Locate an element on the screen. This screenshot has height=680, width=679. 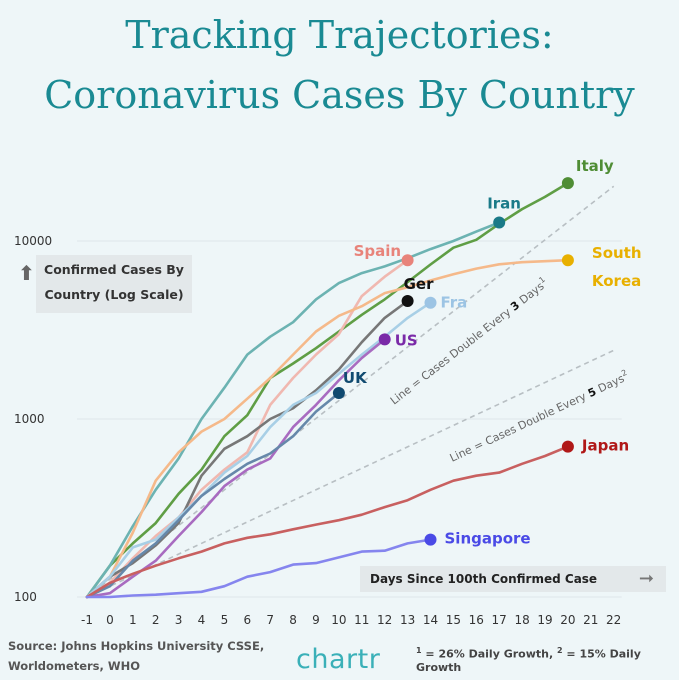
x-axis-label-text: Days Since 100th Confirmed Case is located at coordinates (484, 579).